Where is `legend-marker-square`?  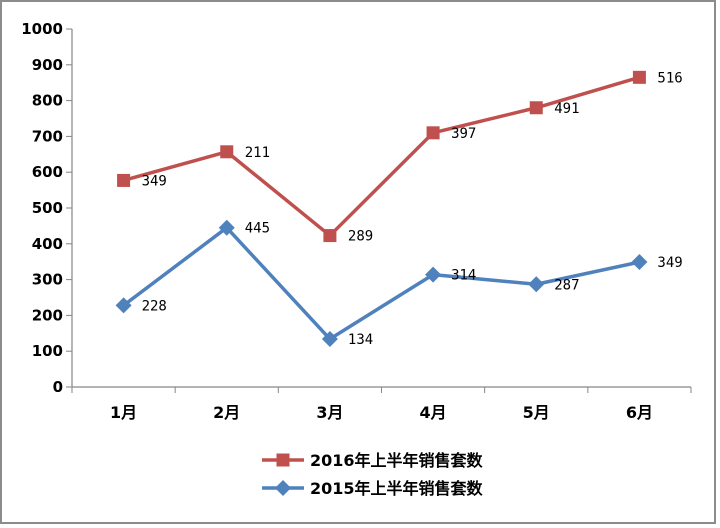 legend-marker-square is located at coordinates (283, 460).